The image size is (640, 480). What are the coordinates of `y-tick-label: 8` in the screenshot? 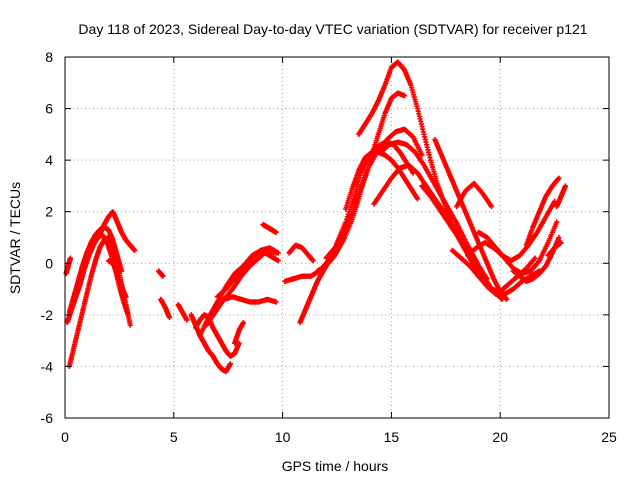 It's located at (49, 57).